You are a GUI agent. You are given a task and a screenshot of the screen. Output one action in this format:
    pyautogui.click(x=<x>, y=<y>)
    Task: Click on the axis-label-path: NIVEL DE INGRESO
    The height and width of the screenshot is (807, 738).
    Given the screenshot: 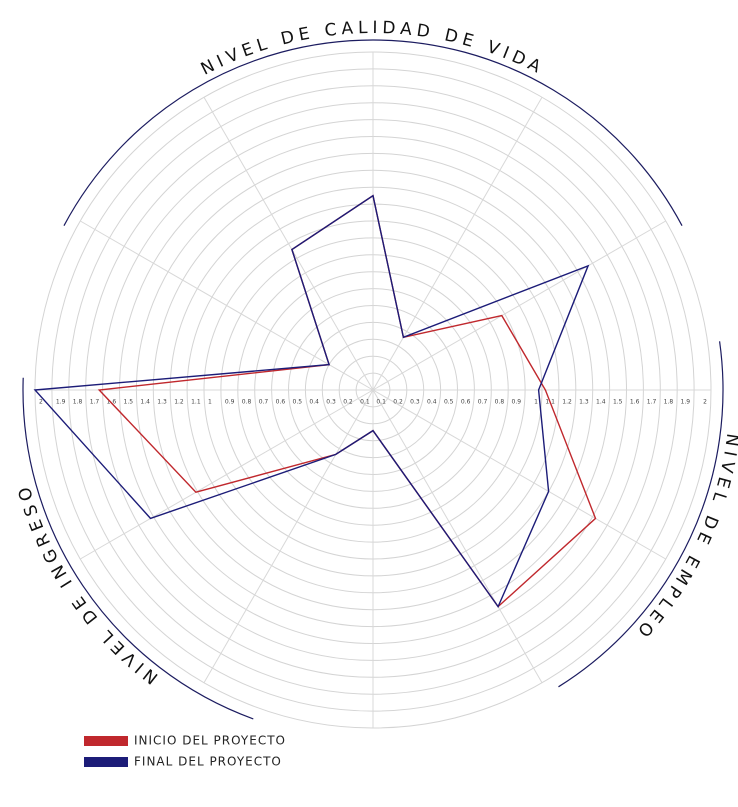 What is the action you would take?
    pyautogui.click(x=85, y=584)
    